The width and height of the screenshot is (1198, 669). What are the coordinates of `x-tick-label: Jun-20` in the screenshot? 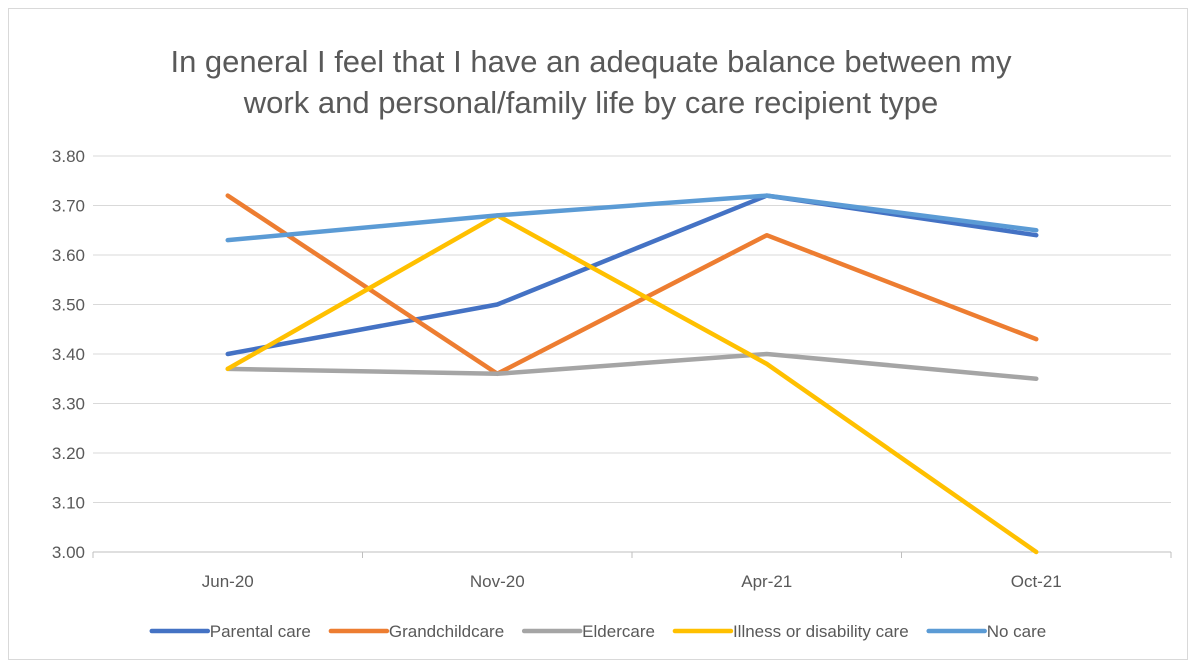 It's located at (228, 581).